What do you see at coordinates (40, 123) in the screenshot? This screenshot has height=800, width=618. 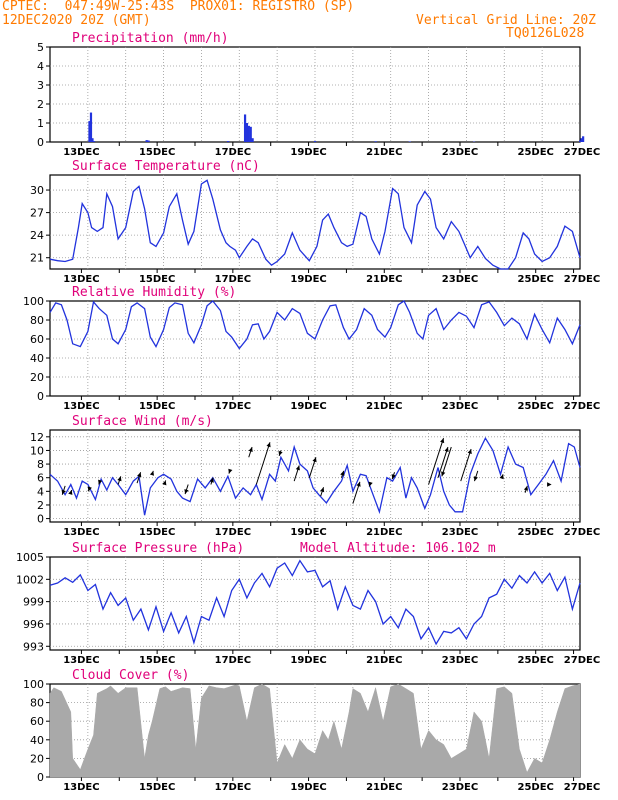 I see `precip-ytick-label: 1` at bounding box center [40, 123].